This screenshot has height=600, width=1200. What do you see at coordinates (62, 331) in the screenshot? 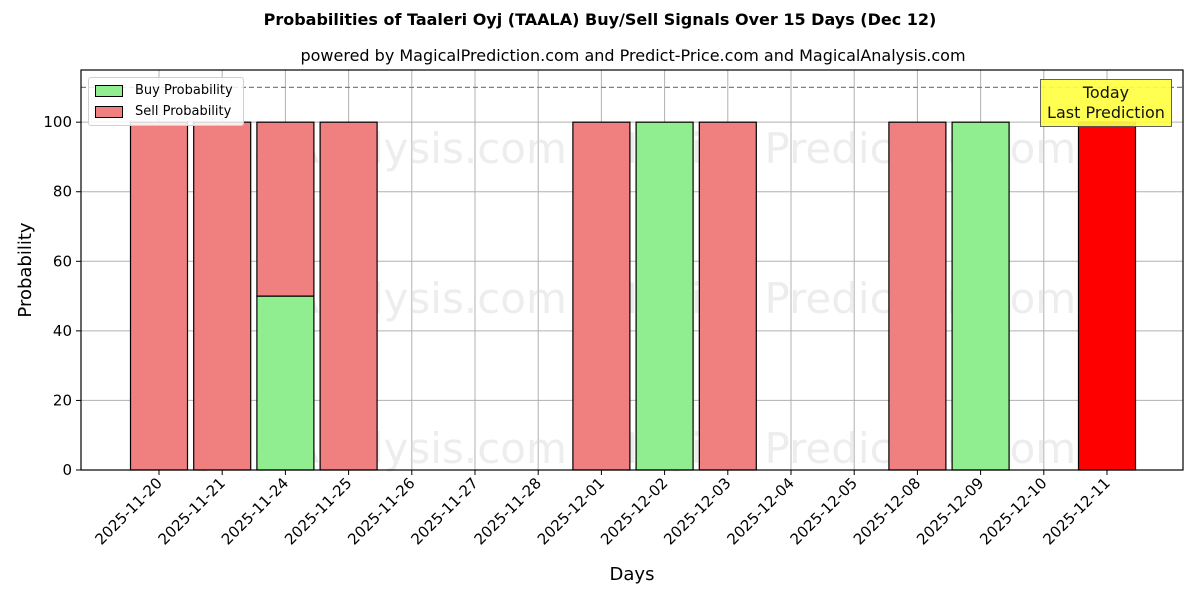
I see `y-tick-label: 40` at bounding box center [62, 331].